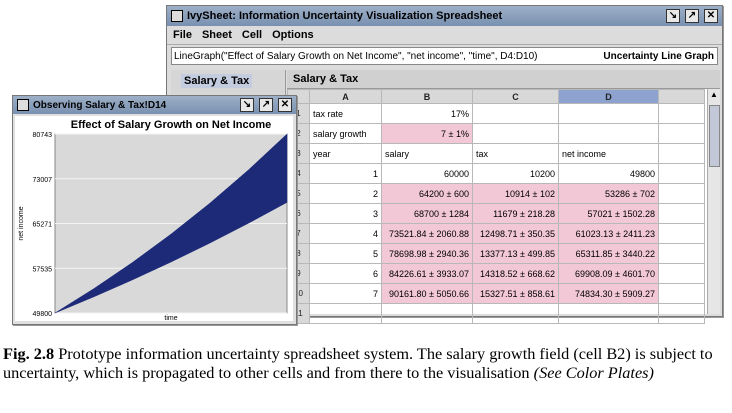 Image resolution: width=732 pixels, height=413 pixels. I want to click on table-row: 3 year salary tax net income, so click(496, 153).